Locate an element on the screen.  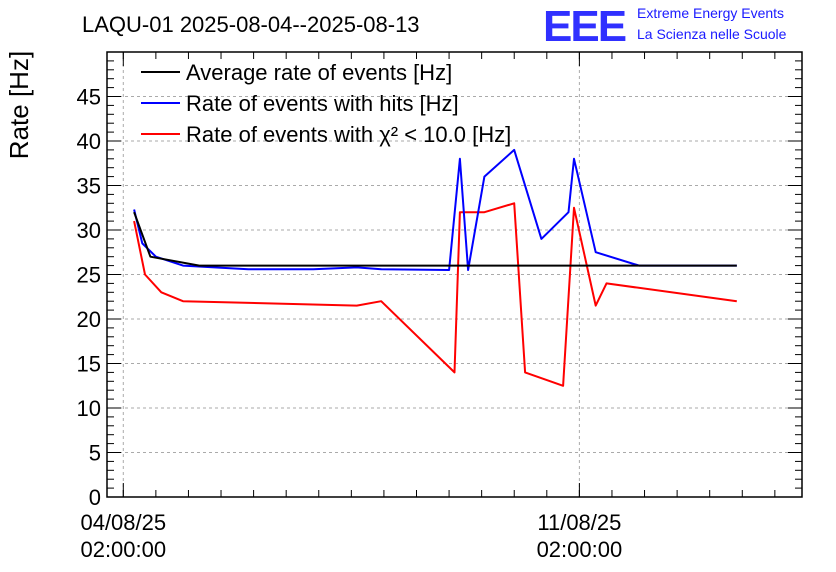
legend-label-1: Rate of events with hits [Hz] is located at coordinates (322, 103).